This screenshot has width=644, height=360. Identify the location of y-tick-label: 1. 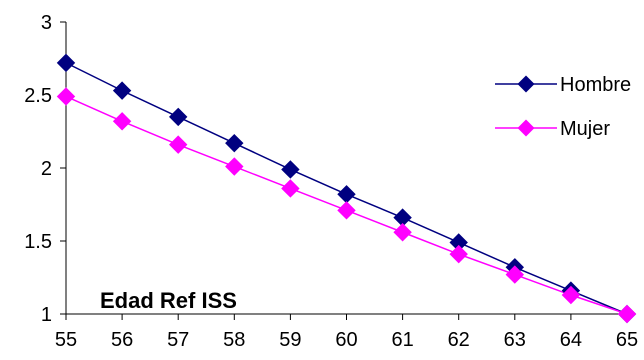
(46, 315).